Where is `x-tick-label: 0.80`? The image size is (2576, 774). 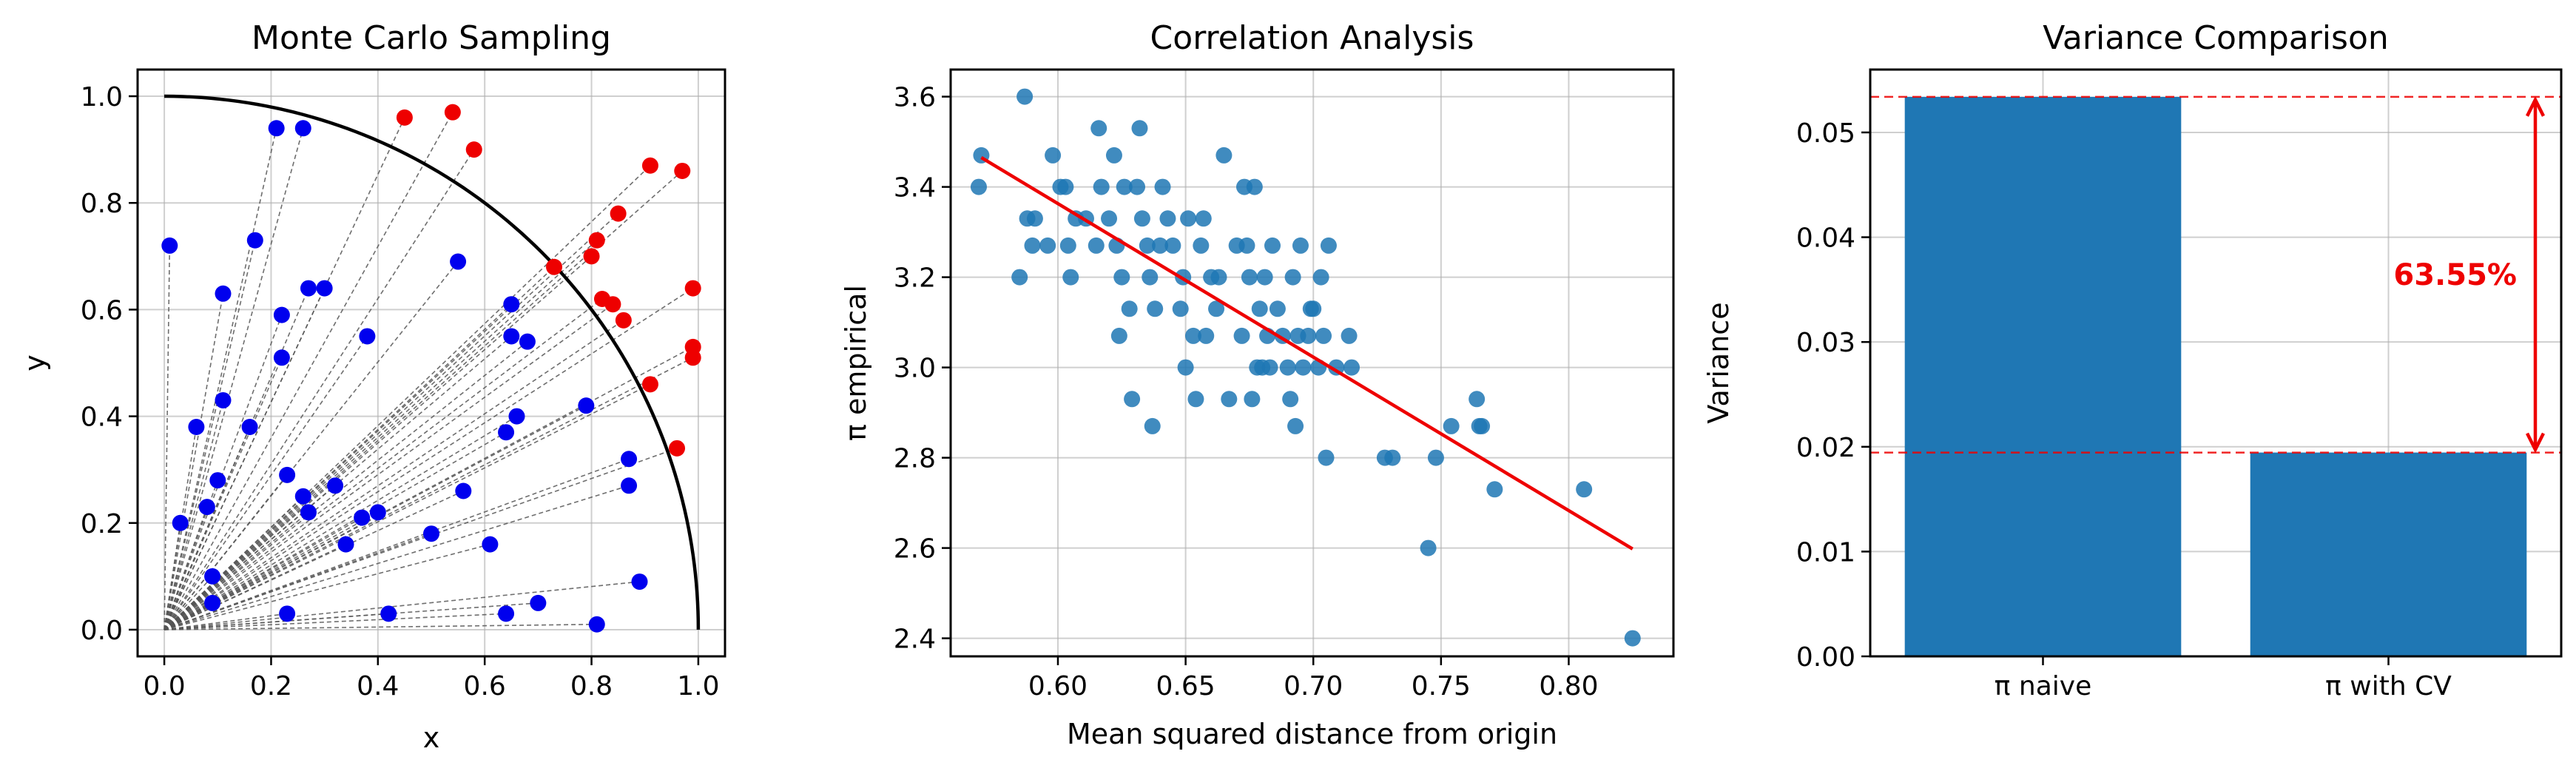
x-tick-label: 0.80 is located at coordinates (1568, 686).